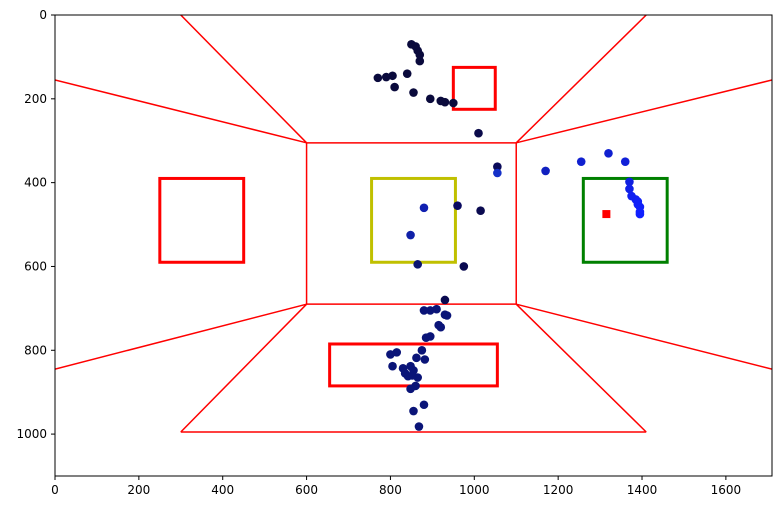  Describe the element at coordinates (390, 490) in the screenshot. I see `x-tick-label: 800` at that location.